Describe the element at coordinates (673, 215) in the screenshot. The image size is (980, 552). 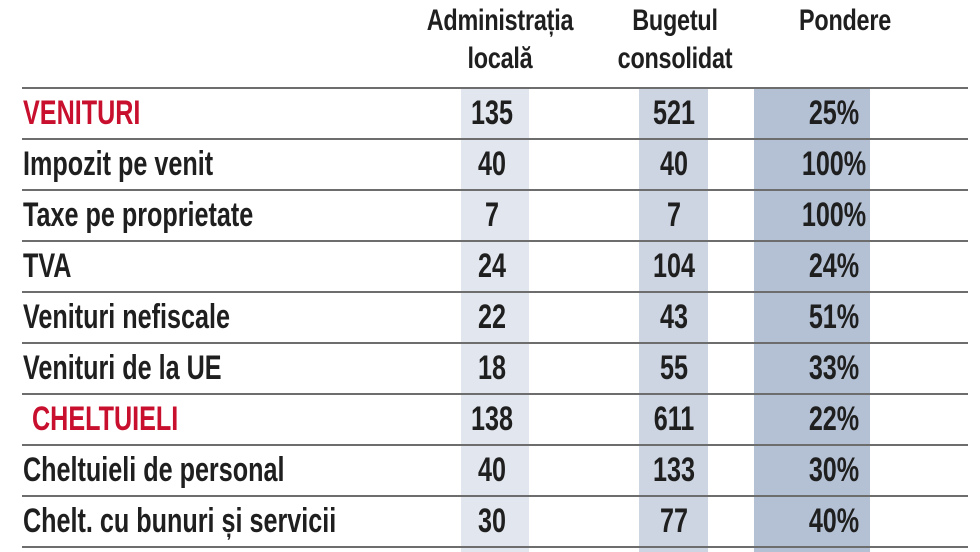
I see `cell-bugetul-consolidat: 7` at that location.